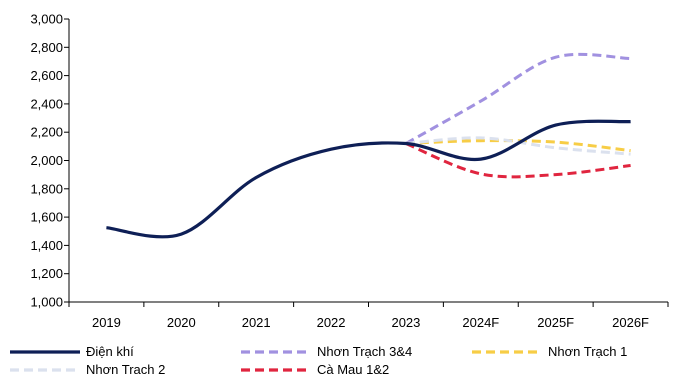 This screenshot has width=675, height=380. I want to click on x-tick-label: 2019, so click(106, 322).